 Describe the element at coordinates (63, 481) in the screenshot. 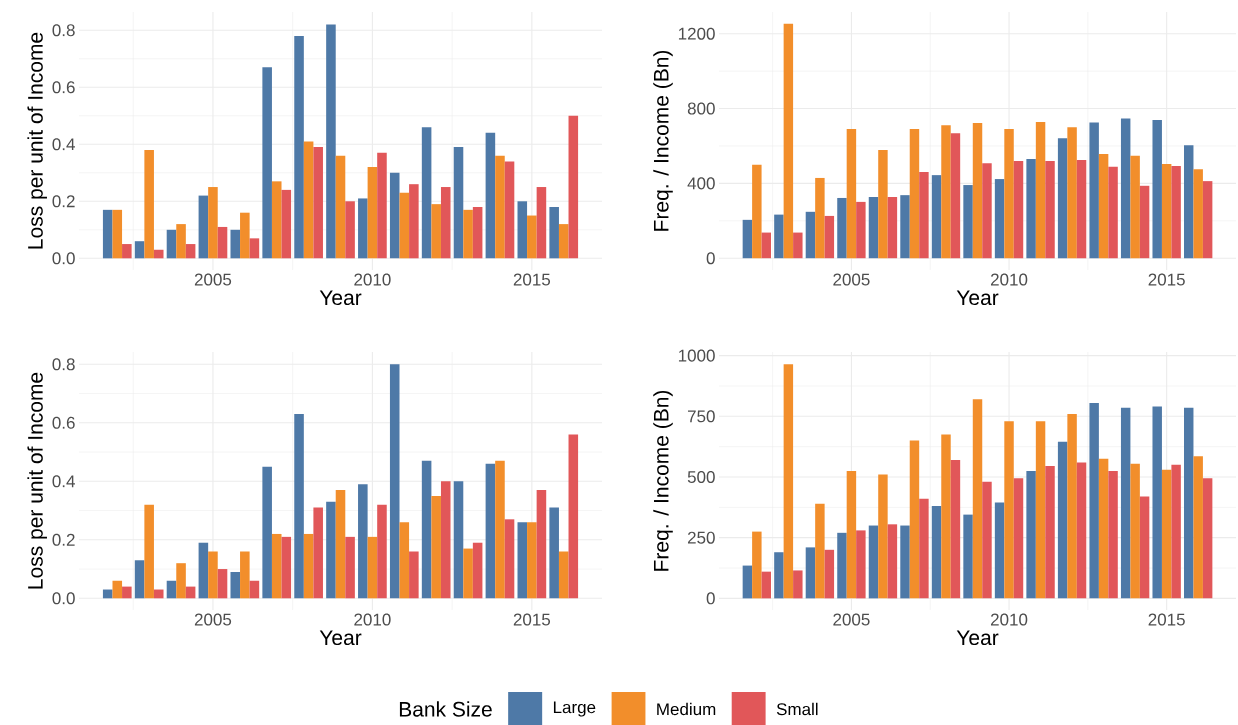

I see `y-tick-label: 0.4` at that location.